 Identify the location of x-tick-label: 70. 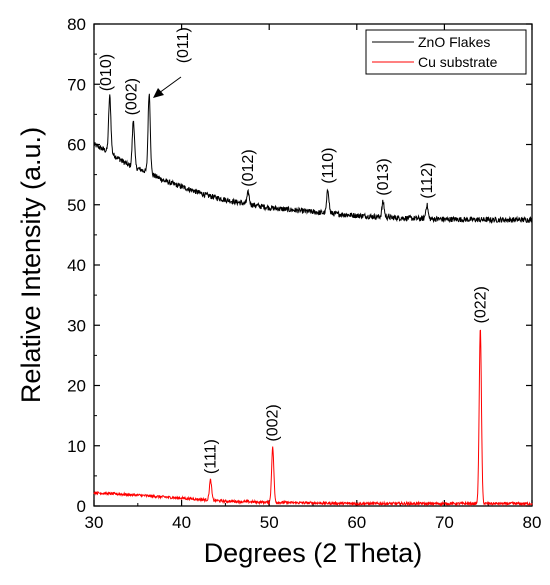
(444, 522).